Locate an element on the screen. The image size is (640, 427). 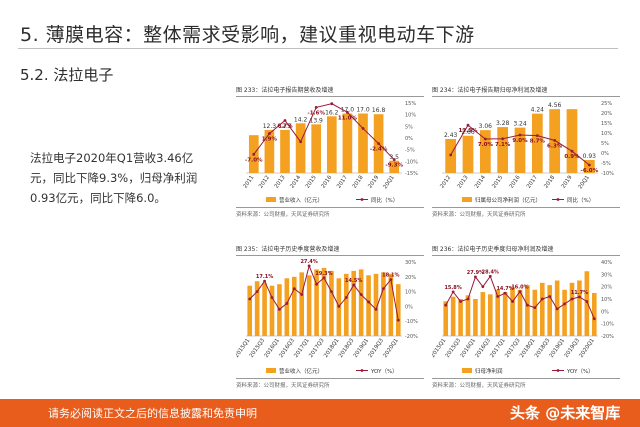
x-tick-label: 2015 is located at coordinates (311, 181).